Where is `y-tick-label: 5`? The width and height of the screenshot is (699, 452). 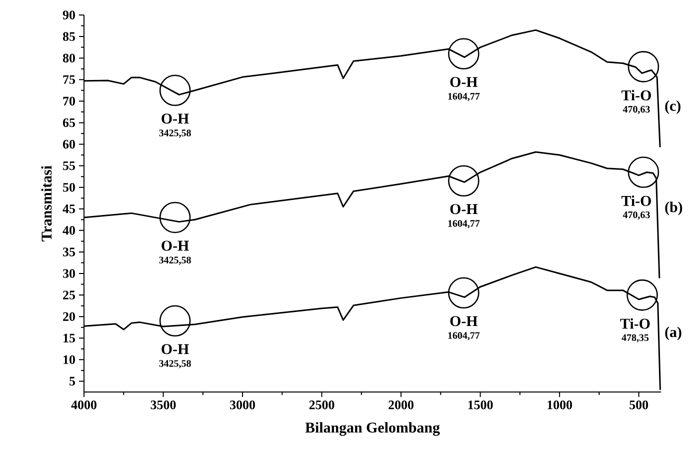
y-tick-label: 5 is located at coordinates (72, 381).